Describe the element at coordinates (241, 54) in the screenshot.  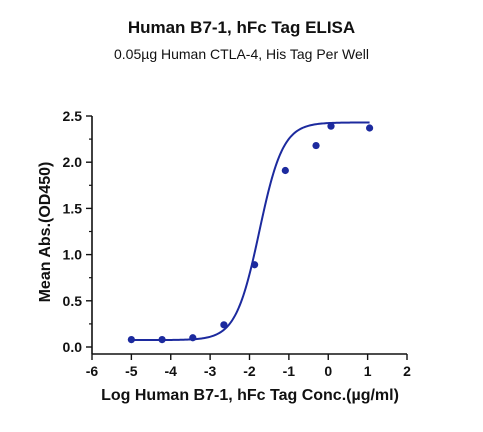
I see `chart-subtitle: 0.05µg Human CTLA-4, His Tag Per Well` at that location.